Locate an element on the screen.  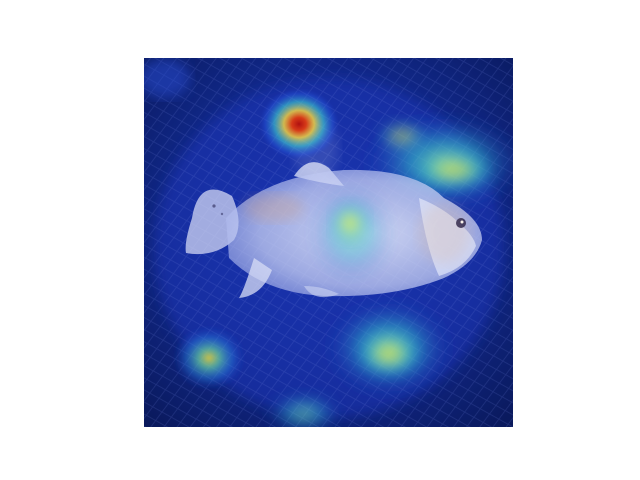
bottom-center-heat is located at coordinates (304, 409).